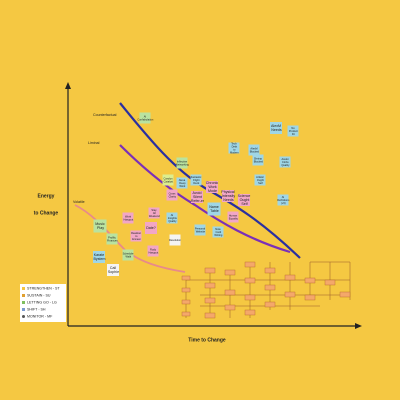  I want to click on note-label: Physical Intensity Needs, so click(228, 196).